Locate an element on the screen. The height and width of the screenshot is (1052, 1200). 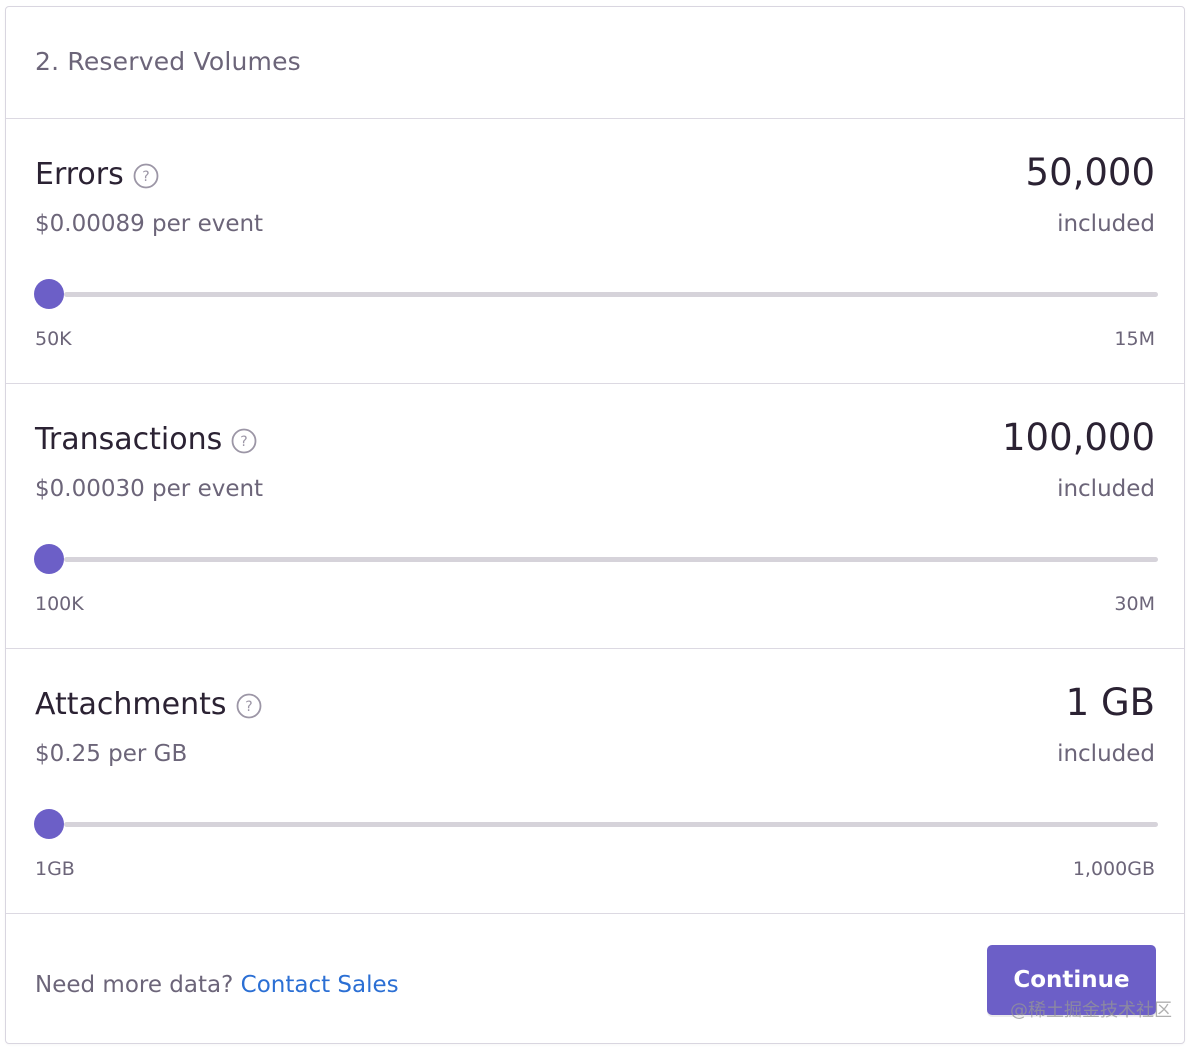
attachments-slider is located at coordinates (596, 824).